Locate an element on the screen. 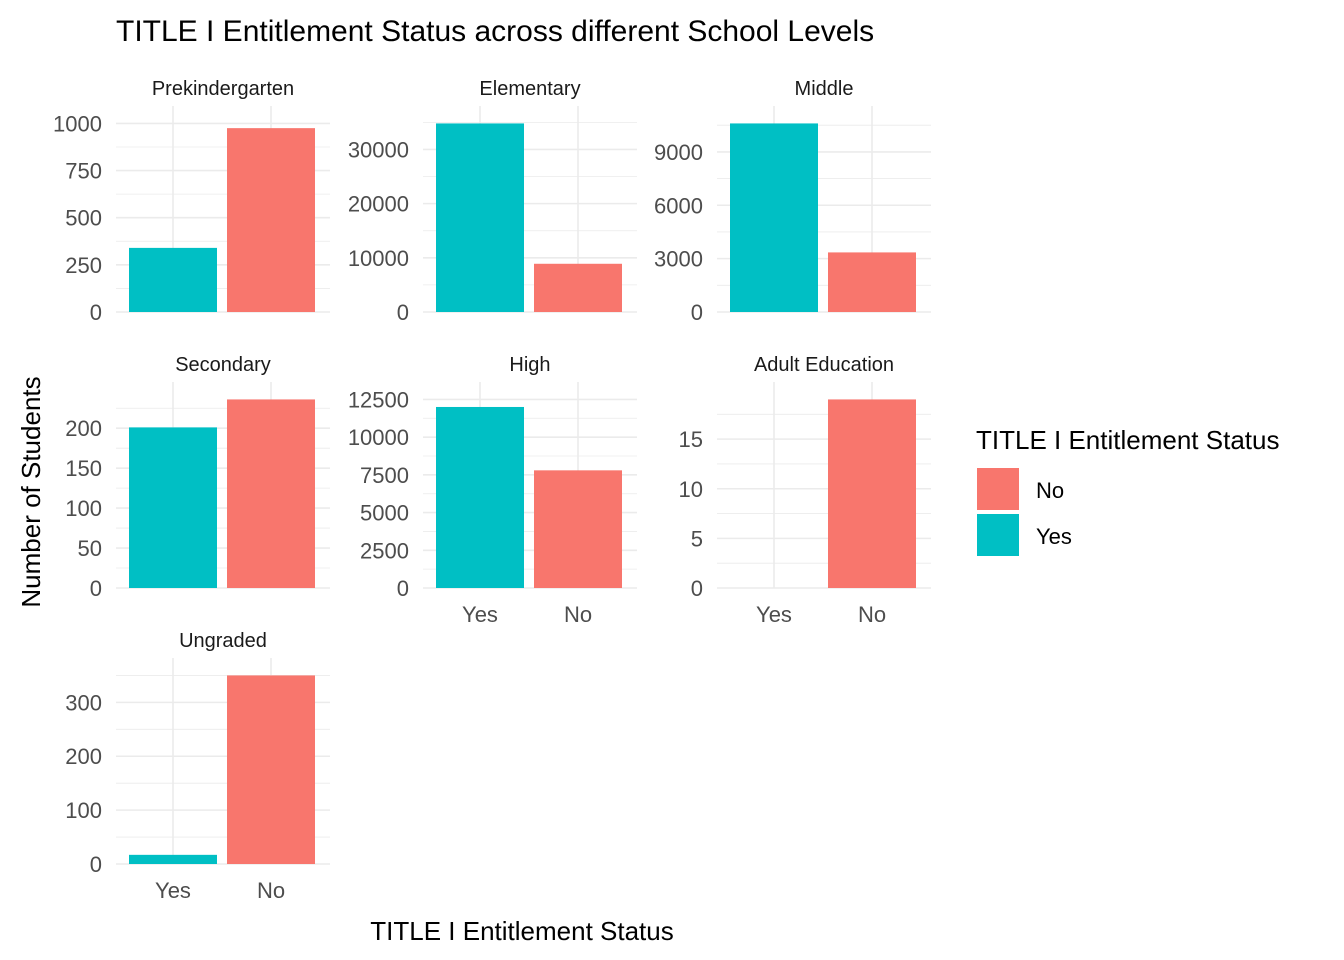  legend-label-no: No is located at coordinates (1050, 490).